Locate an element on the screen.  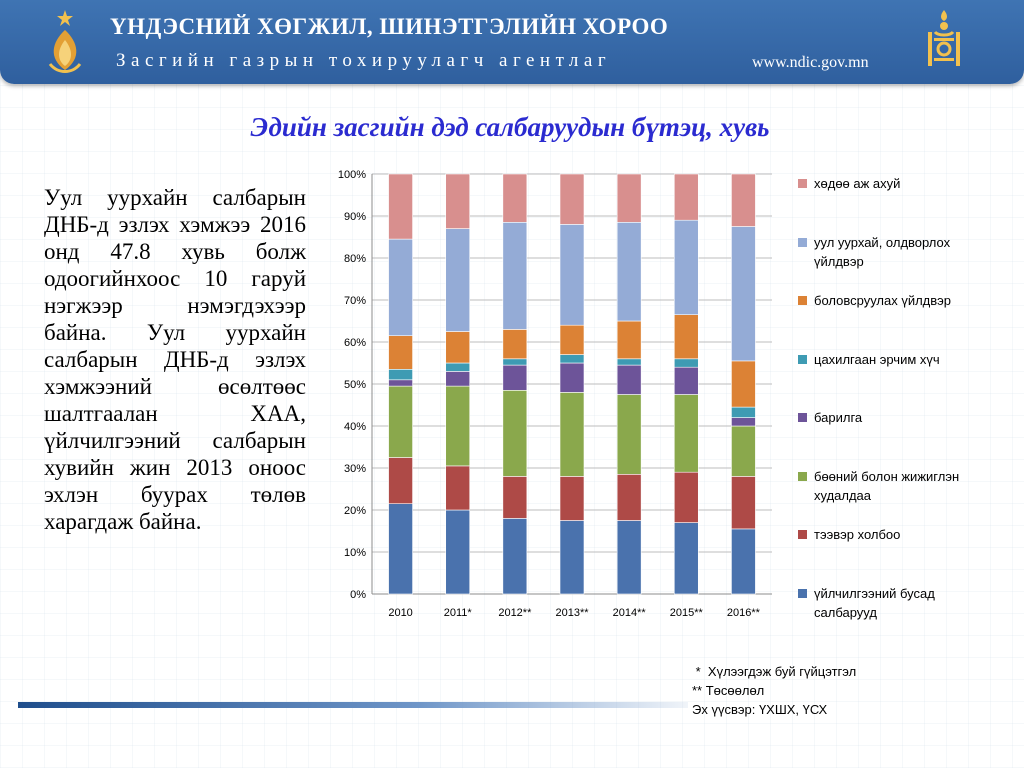
legend-label: бөөний болон жижиглэн худалдаа is located at coordinates (887, 485).